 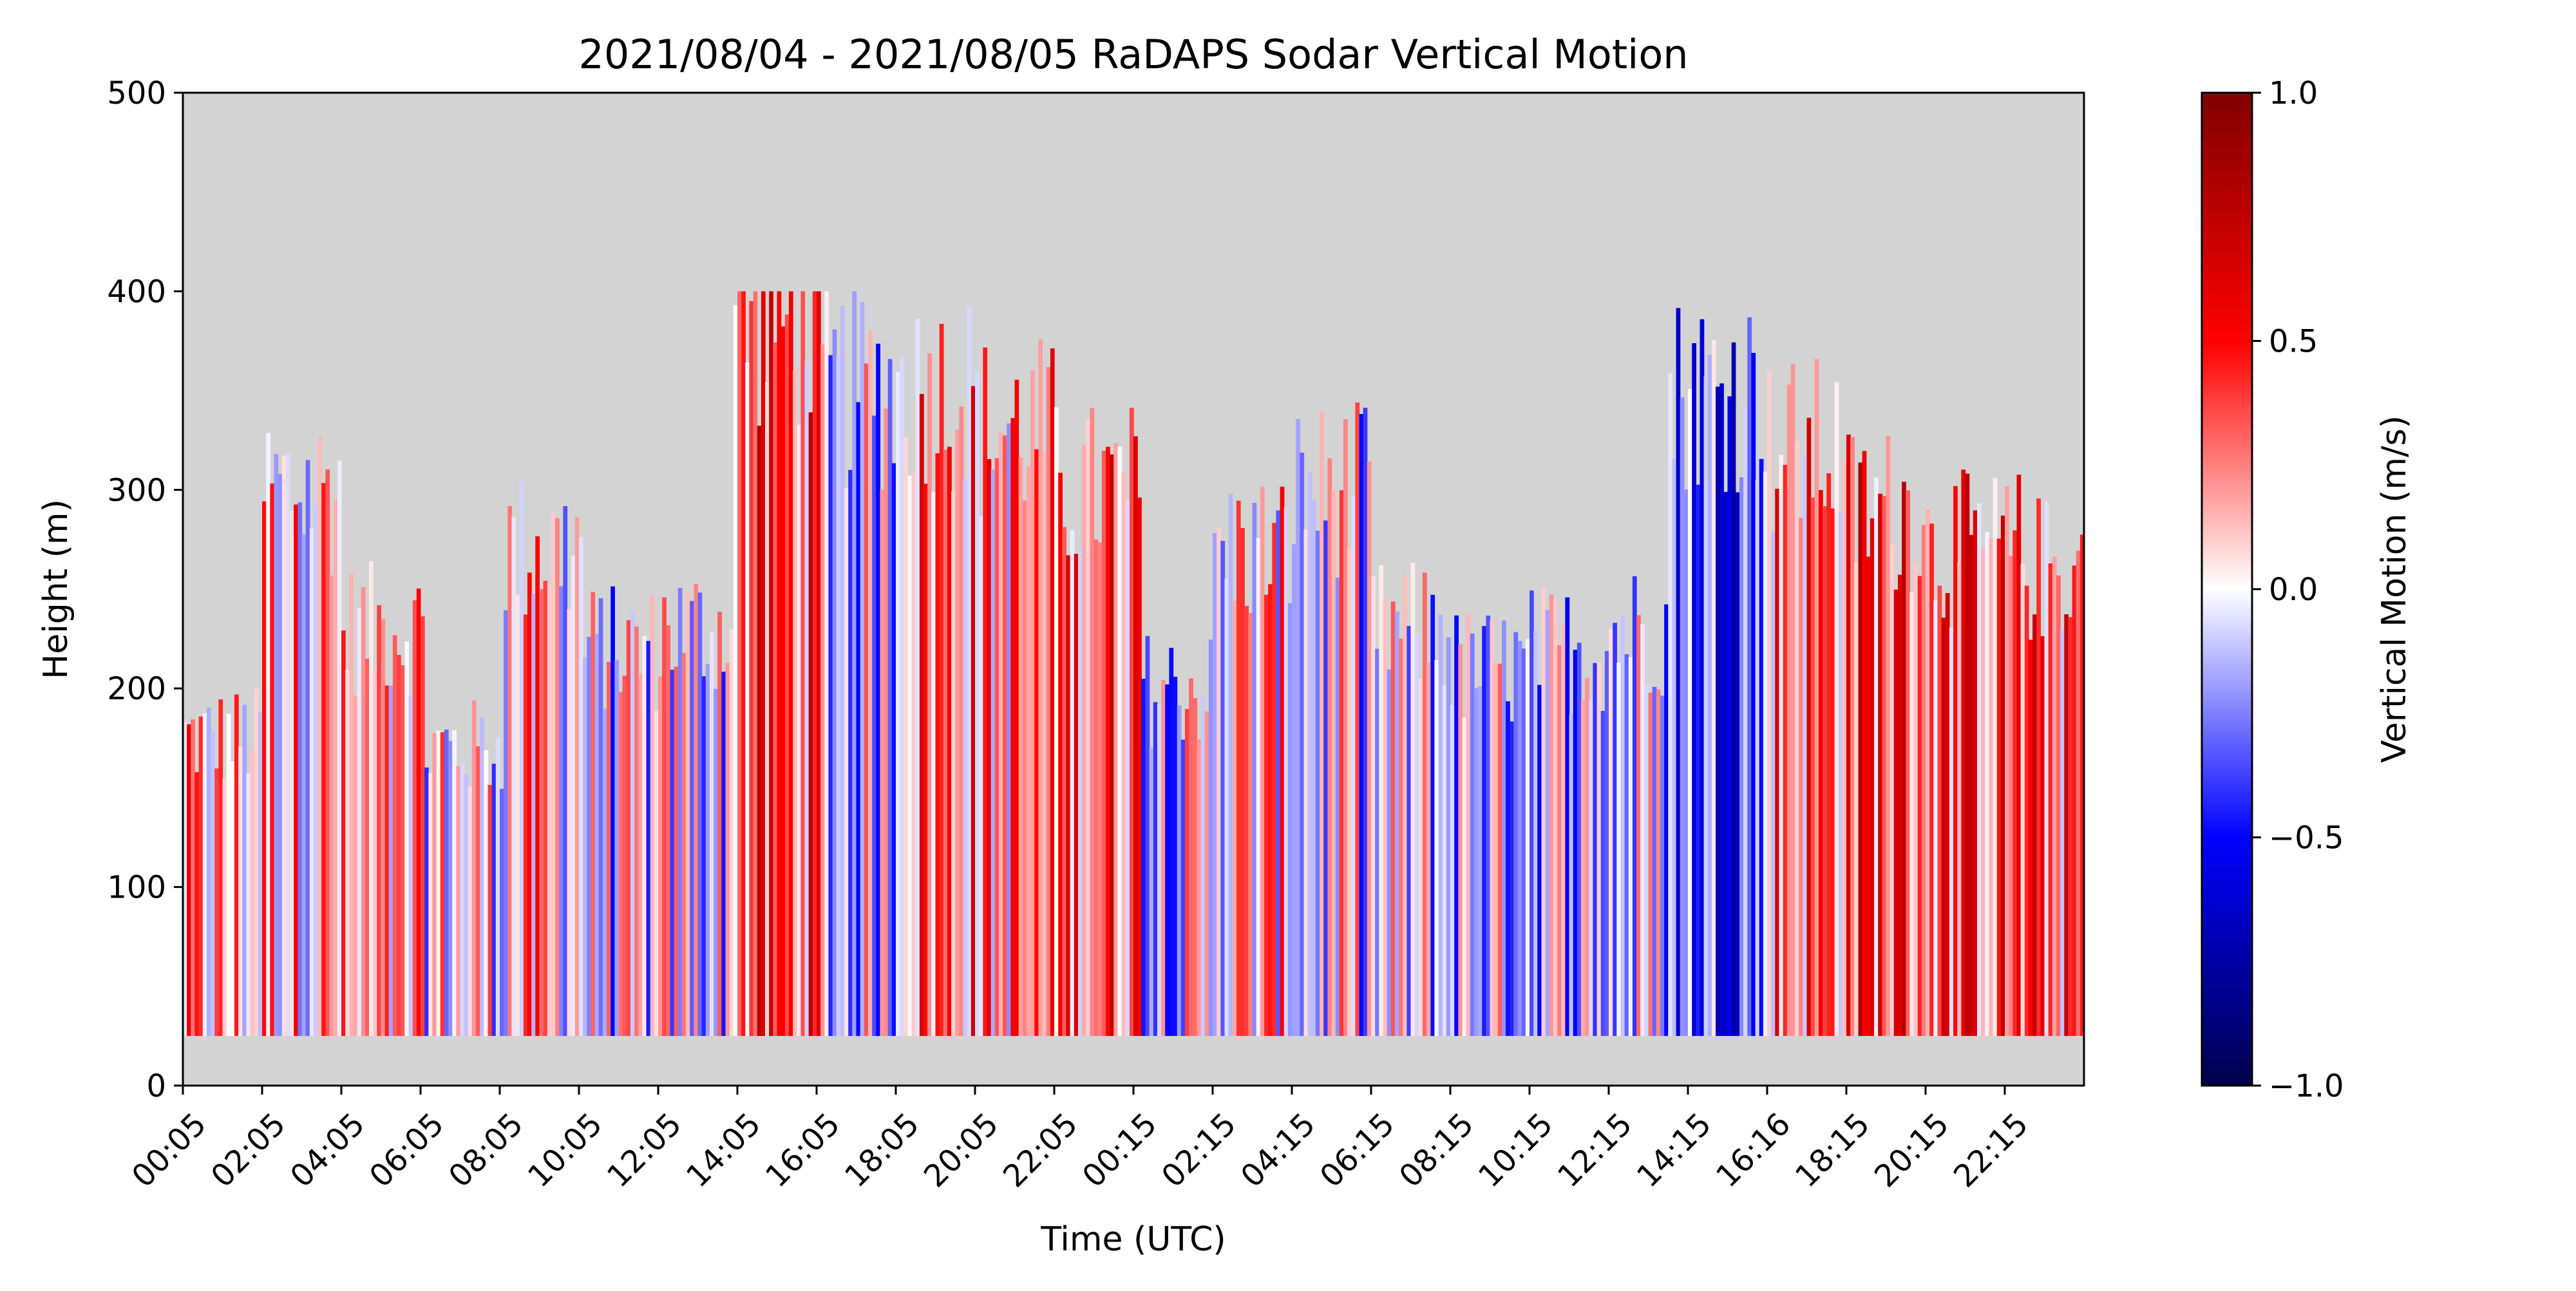 I want to click on y-tick-label: 500, so click(x=136, y=93).